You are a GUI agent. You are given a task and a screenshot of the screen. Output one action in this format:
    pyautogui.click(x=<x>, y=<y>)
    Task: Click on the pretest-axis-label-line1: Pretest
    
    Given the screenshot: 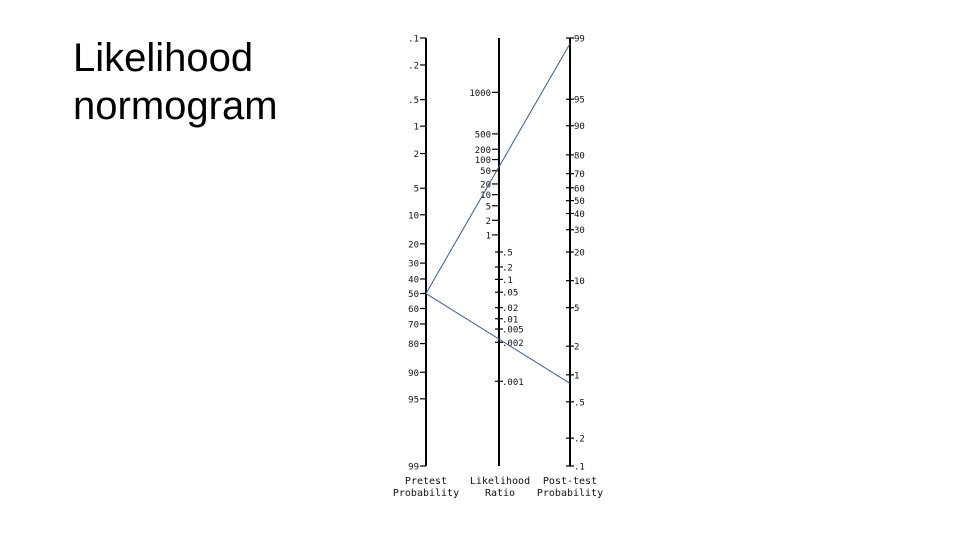 What is the action you would take?
    pyautogui.click(x=426, y=481)
    